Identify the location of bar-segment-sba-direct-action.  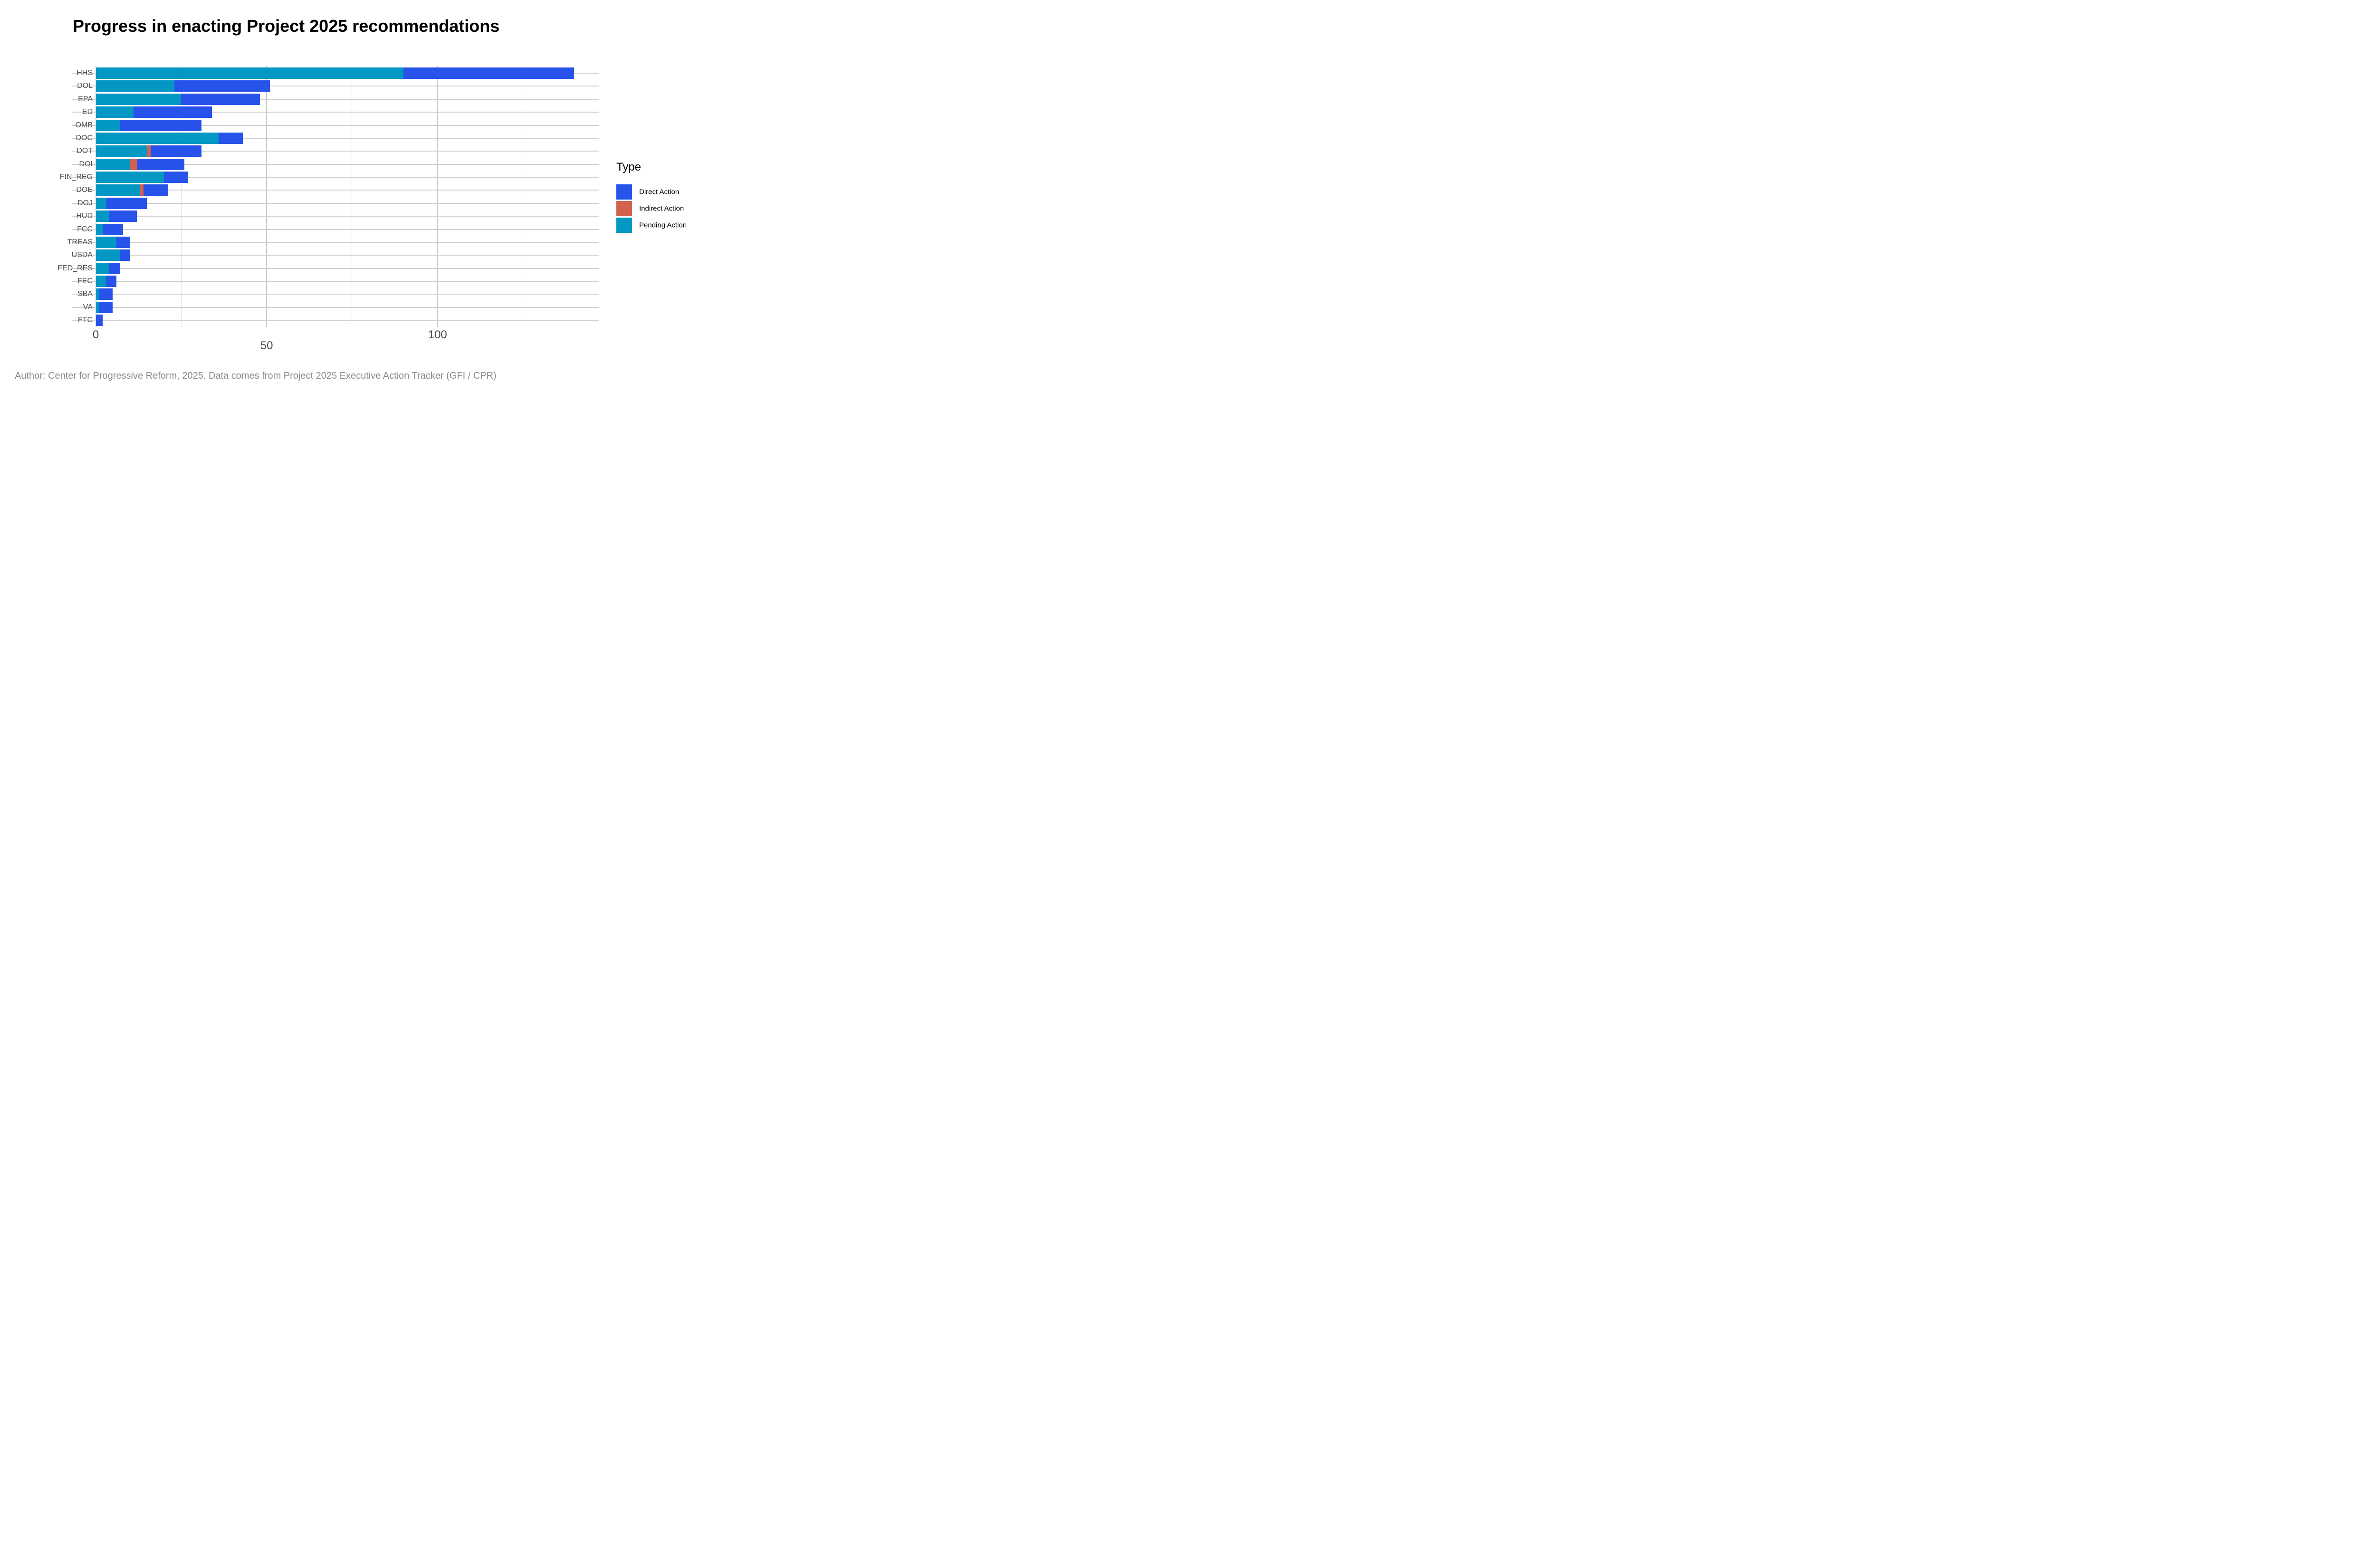
(106, 294).